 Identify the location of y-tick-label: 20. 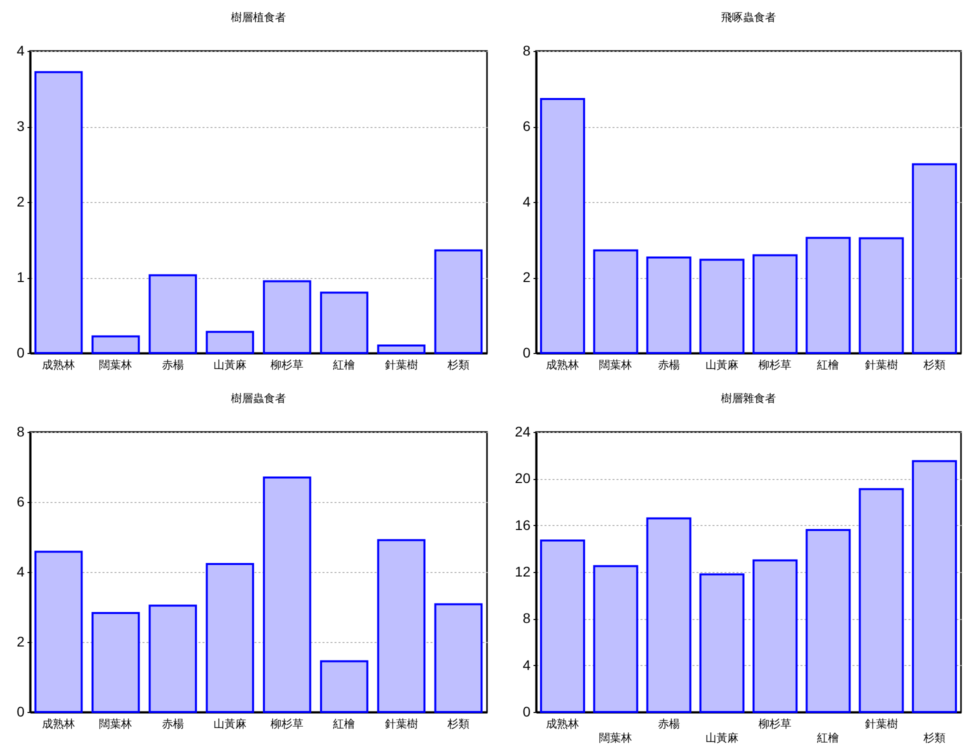
(522, 478).